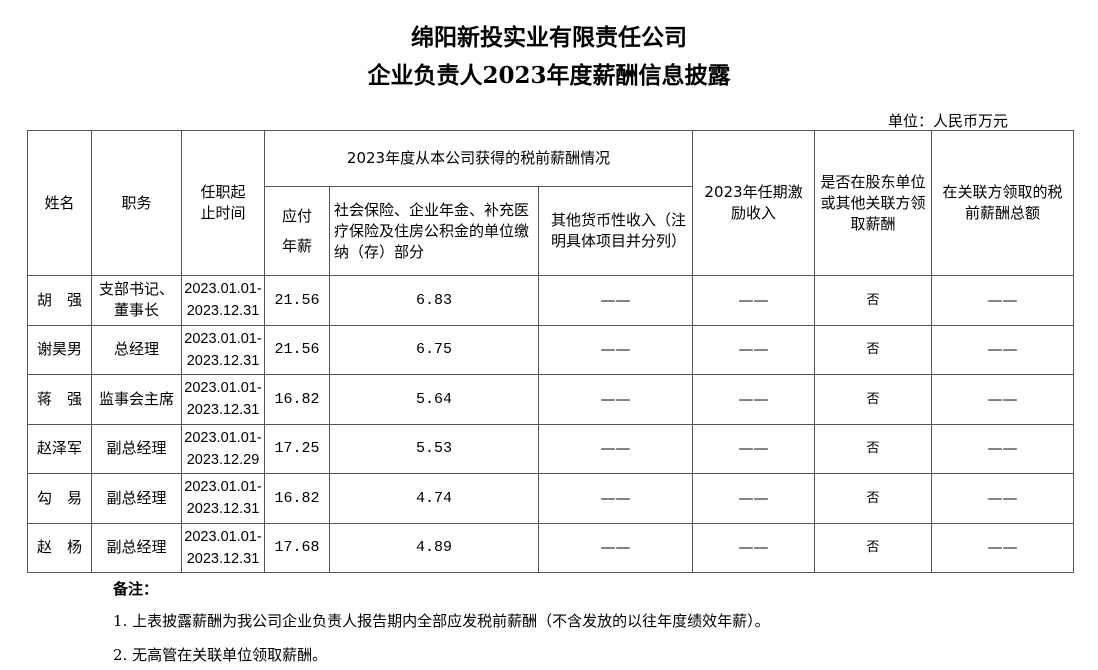  What do you see at coordinates (434, 231) in the screenshot?
I see `header-insurance: 社会保险、企业年金、补充医疗保险及住房公积金的单位缴纳（存）部分` at bounding box center [434, 231].